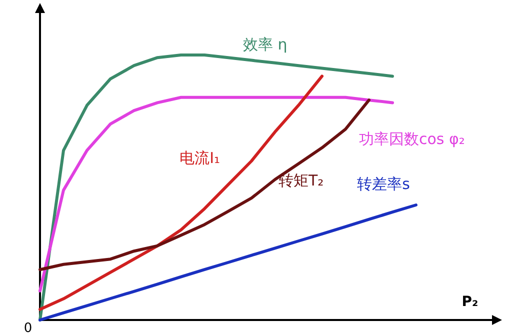 Image resolution: width=512 pixels, height=334 pixels. I want to click on series-label: 电流I₁, so click(200, 157).